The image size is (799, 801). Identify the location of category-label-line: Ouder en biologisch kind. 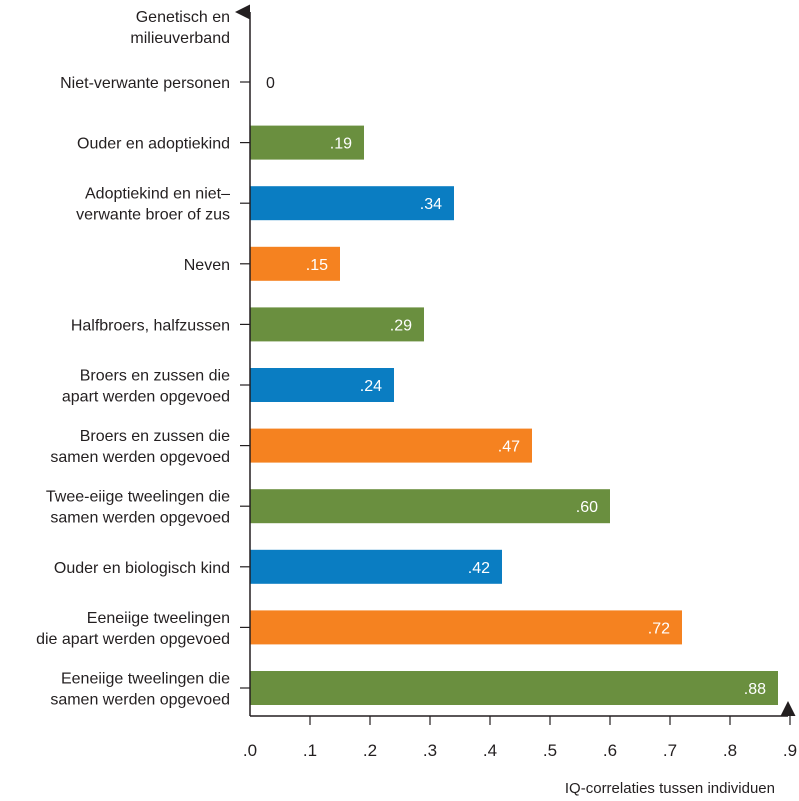
(142, 568).